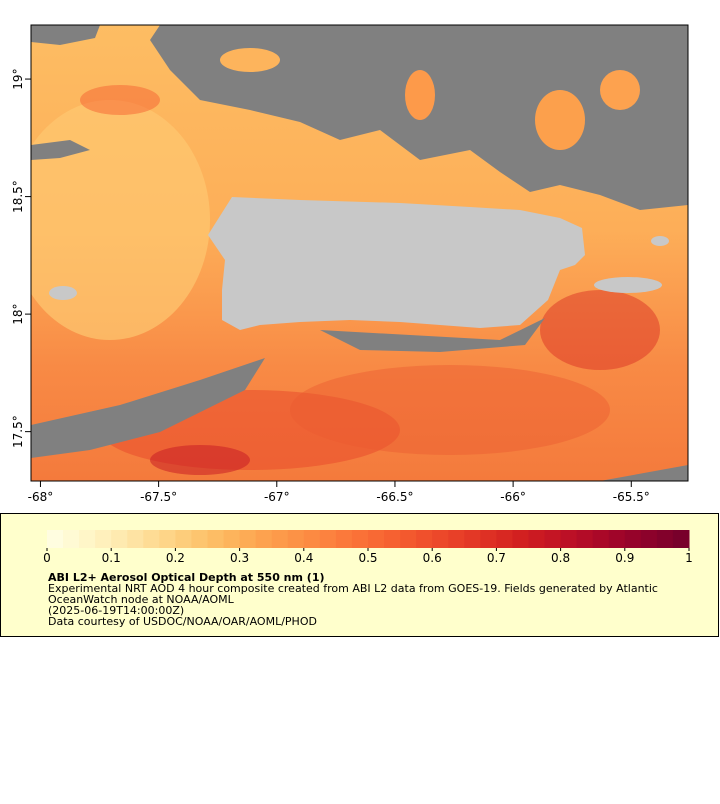  Describe the element at coordinates (303, 558) in the screenshot. I see `colorbar-tick-label: 0.4` at that location.